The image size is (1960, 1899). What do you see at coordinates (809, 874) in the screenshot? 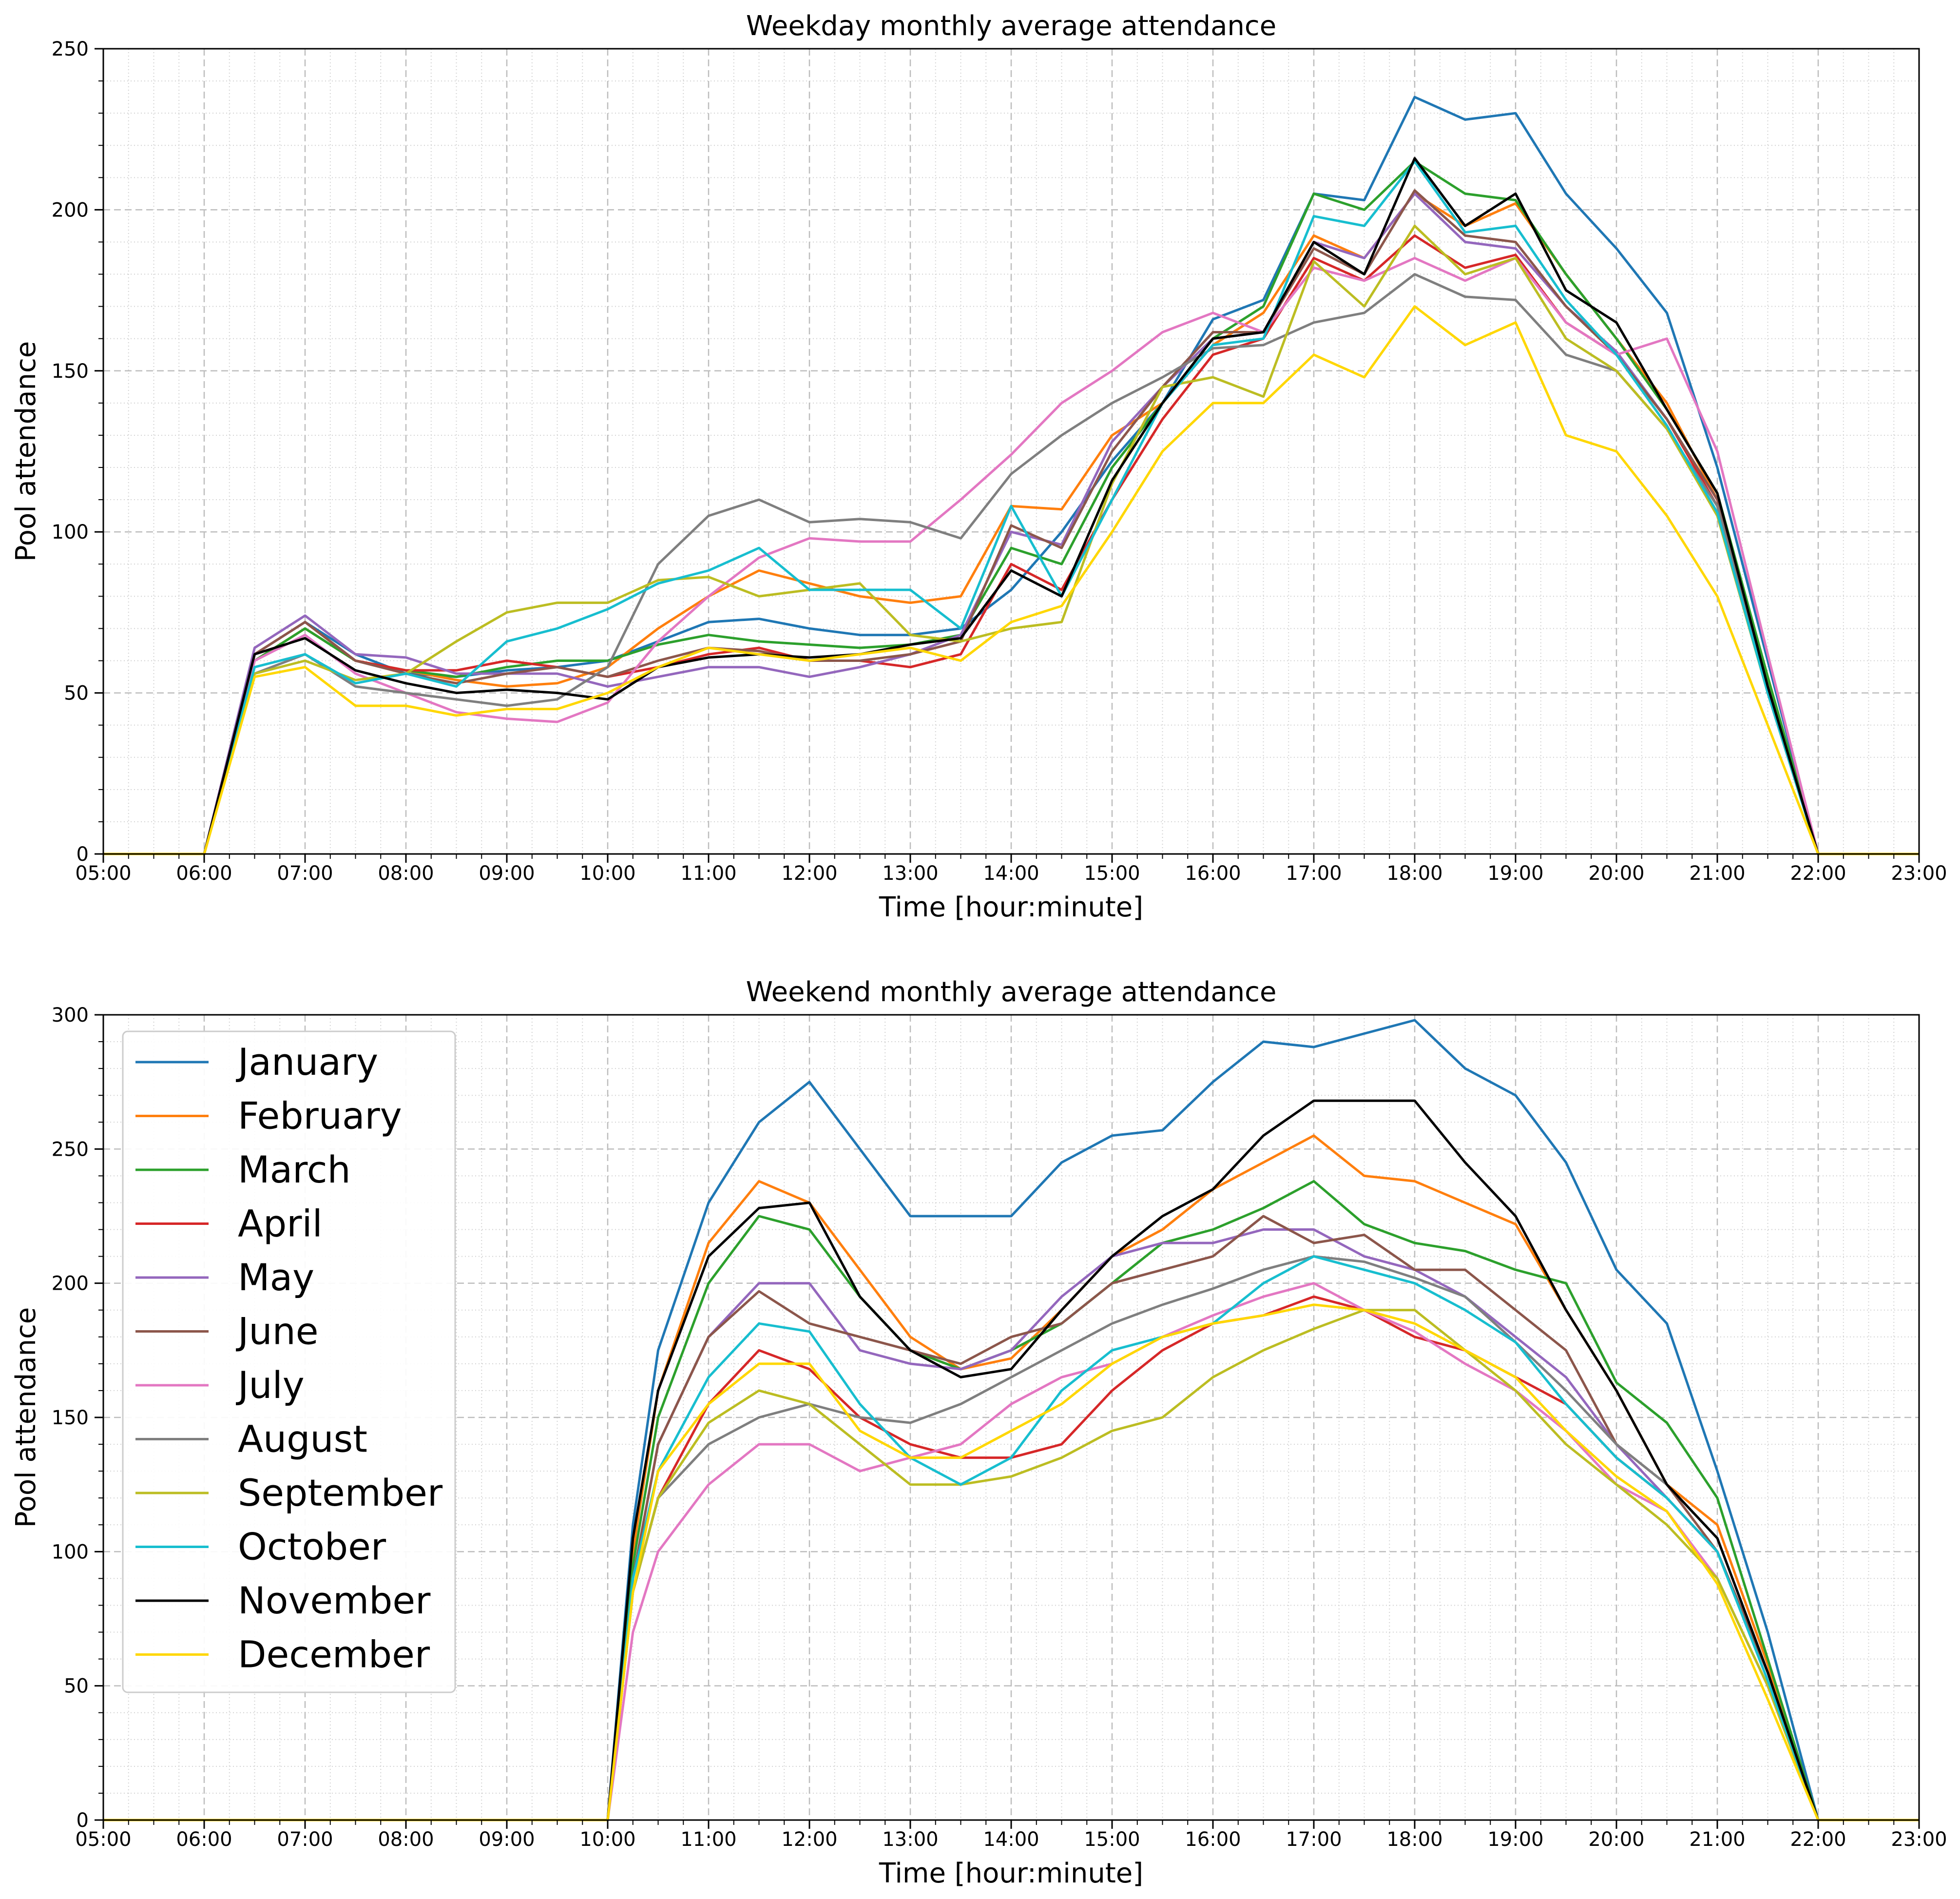
I see `weekday-x-tick-label: 12:00` at bounding box center [809, 874].